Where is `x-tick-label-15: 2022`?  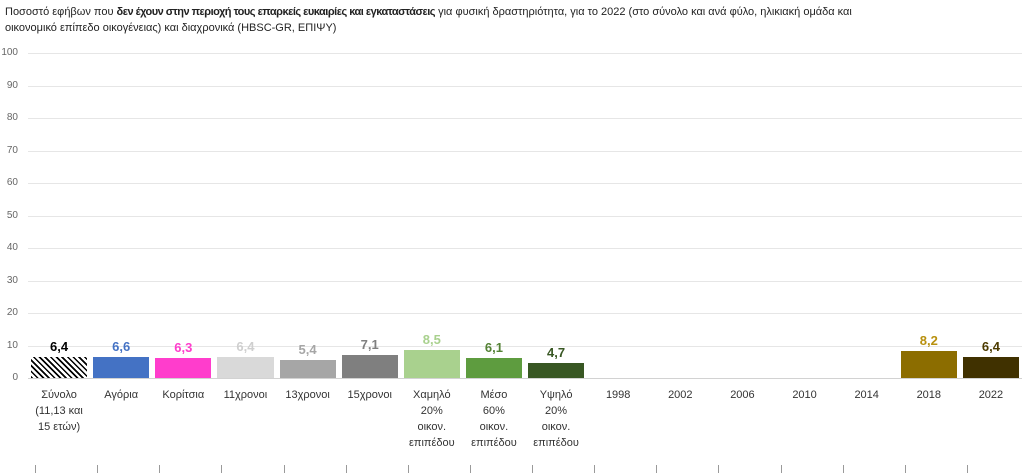
x-tick-label-15: 2022 is located at coordinates (991, 395).